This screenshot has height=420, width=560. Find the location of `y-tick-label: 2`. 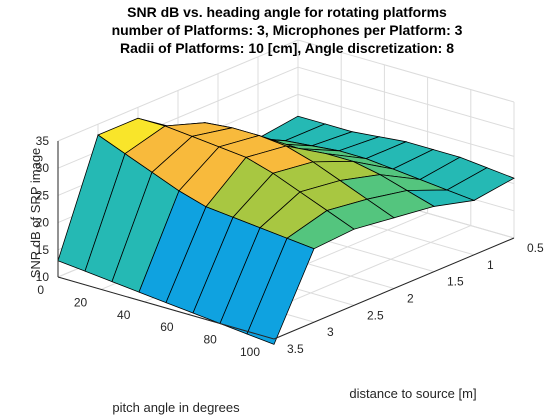

y-tick-label: 2 is located at coordinates (410, 299).